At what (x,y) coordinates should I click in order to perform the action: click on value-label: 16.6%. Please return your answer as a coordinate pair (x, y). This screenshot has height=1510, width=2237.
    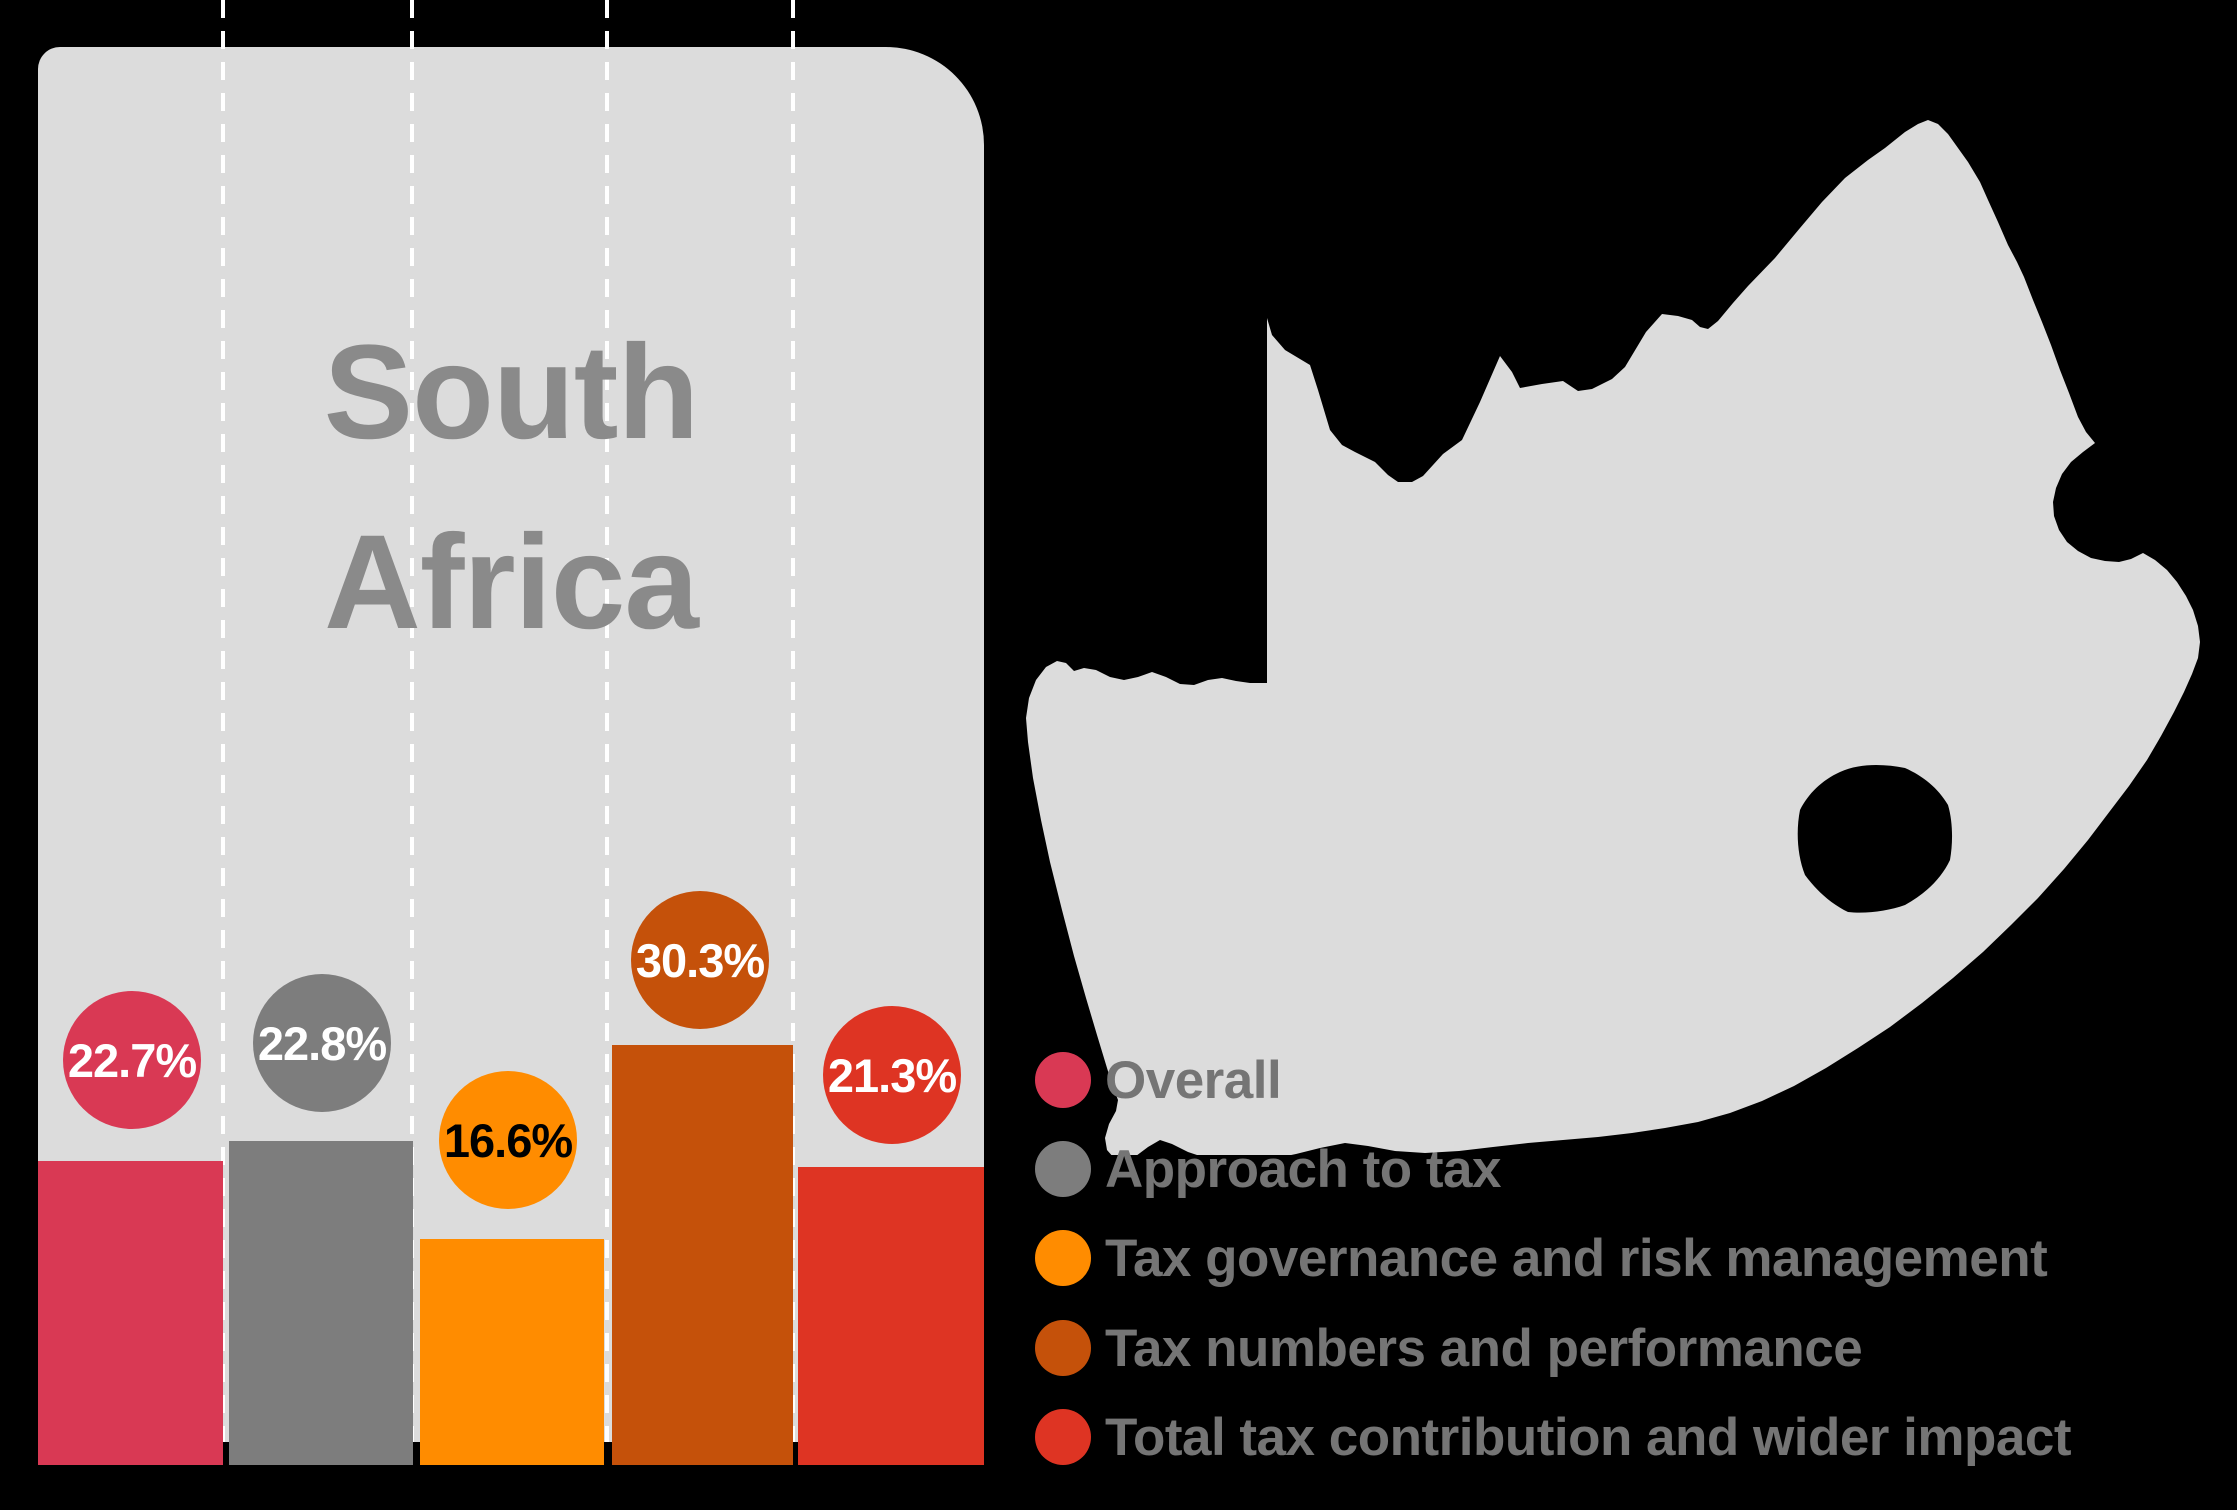
    Looking at the image, I should click on (508, 1140).